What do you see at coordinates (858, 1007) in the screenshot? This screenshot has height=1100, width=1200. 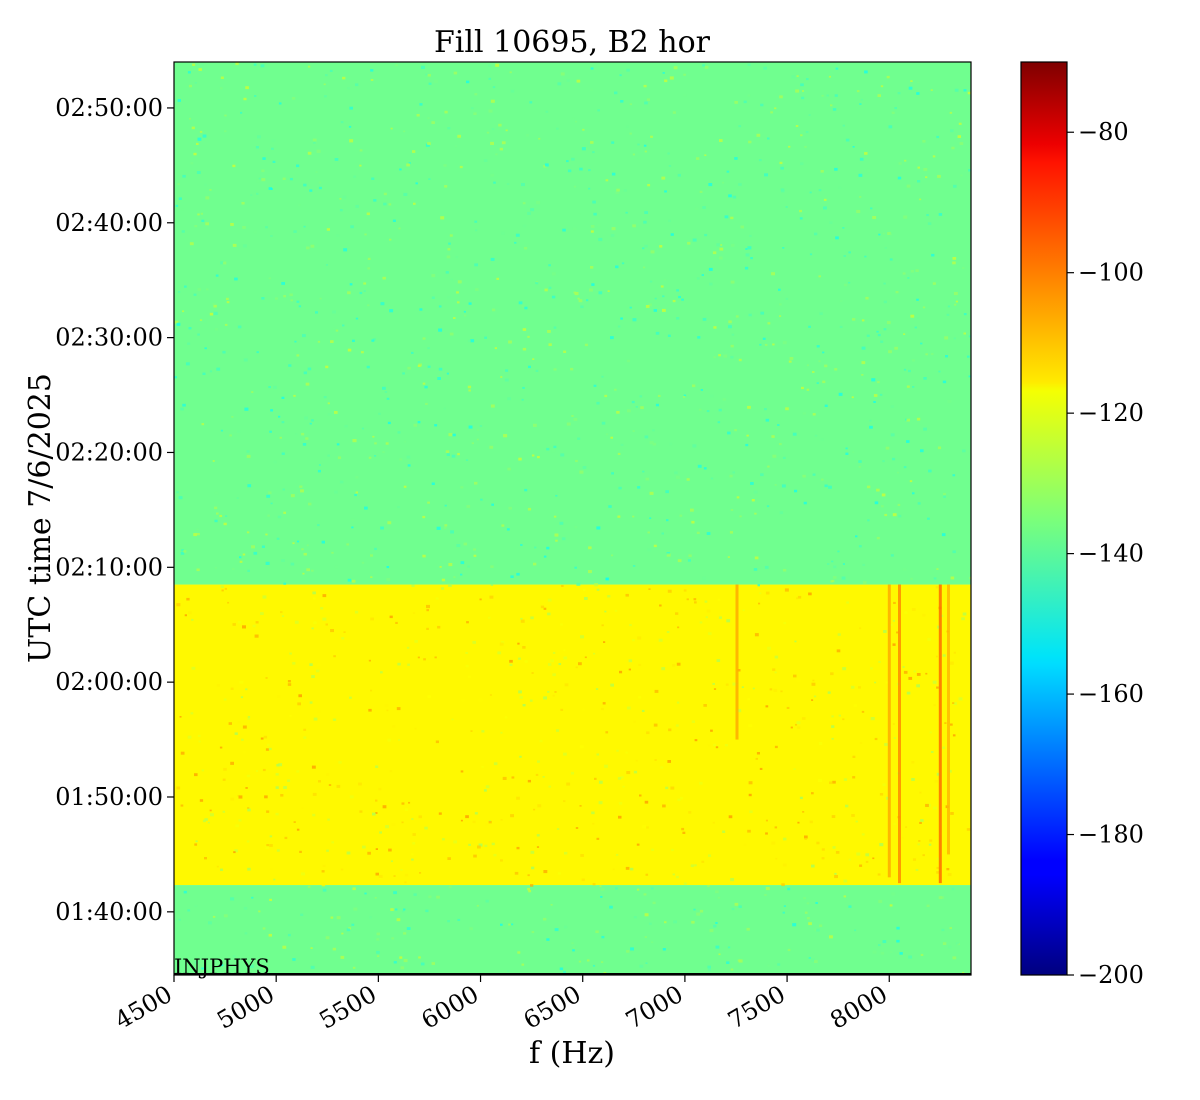 I see `x-tick-label-8000: 8000` at bounding box center [858, 1007].